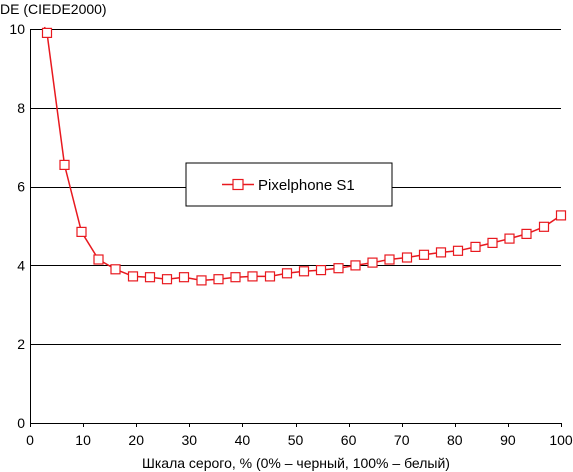 This screenshot has height=472, width=573. Describe the element at coordinates (83, 440) in the screenshot. I see `x-tick-label-10: 10` at that location.